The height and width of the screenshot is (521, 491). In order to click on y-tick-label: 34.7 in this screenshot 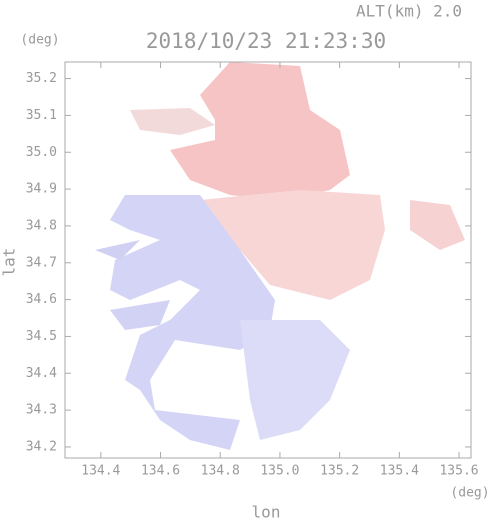, I will do `click(41, 262)`.